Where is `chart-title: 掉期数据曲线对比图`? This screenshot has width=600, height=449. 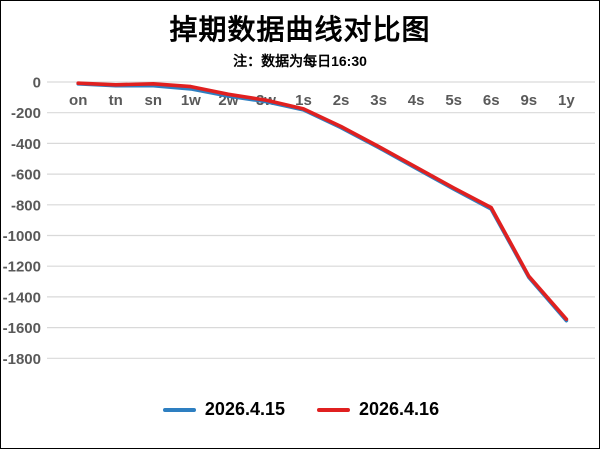
chart-title: 掉期数据曲线对比图 is located at coordinates (300, 29).